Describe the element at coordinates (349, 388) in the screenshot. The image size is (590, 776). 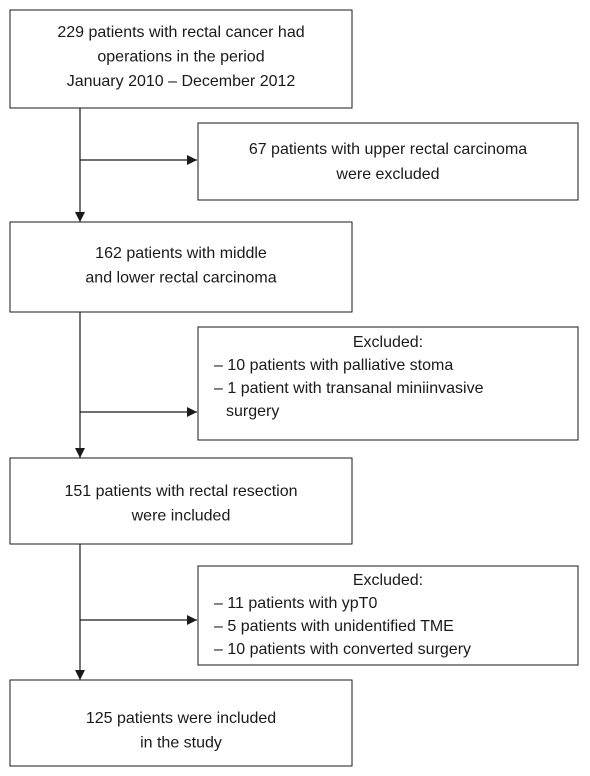
I see `exclusion-item: – 1 patient with transanal miniinvasive` at that location.